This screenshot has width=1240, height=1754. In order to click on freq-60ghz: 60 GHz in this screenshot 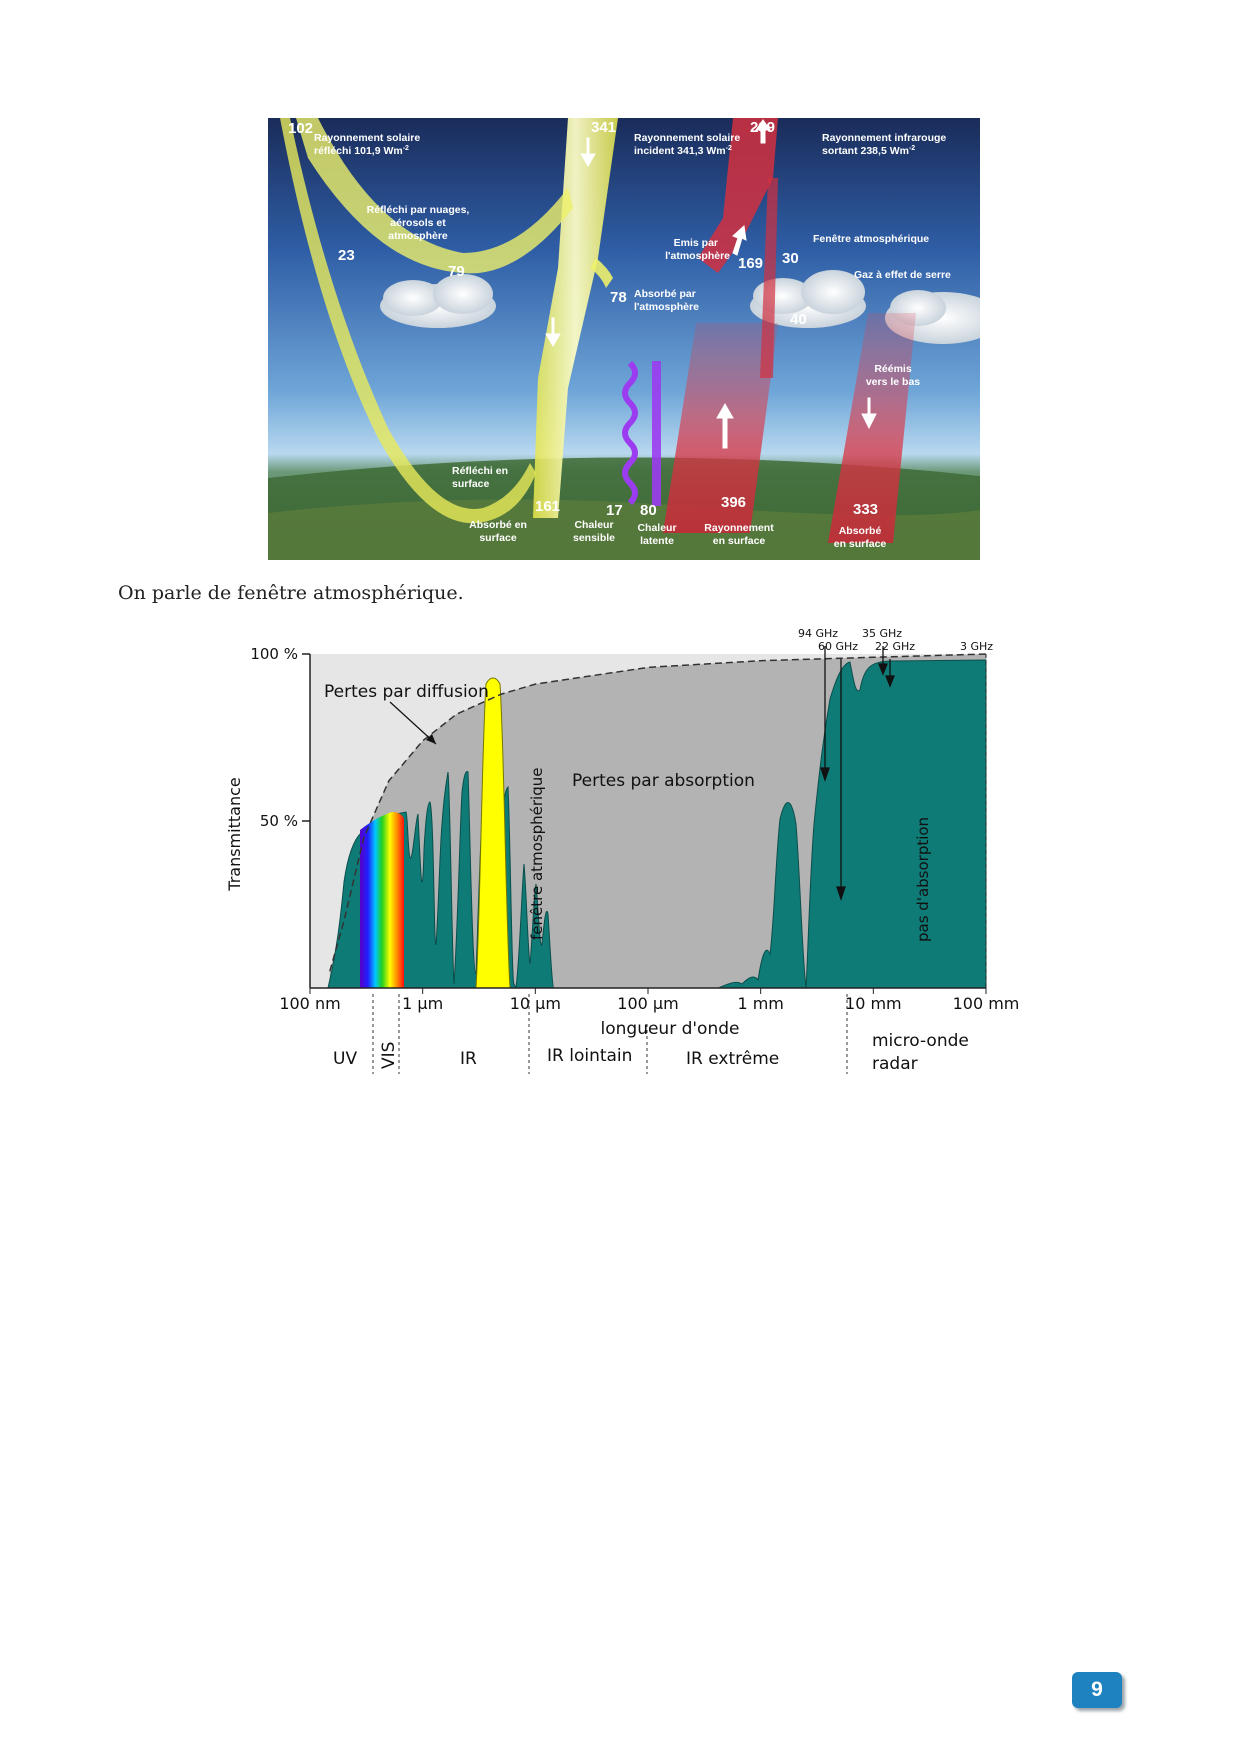, I will do `click(838, 646)`.